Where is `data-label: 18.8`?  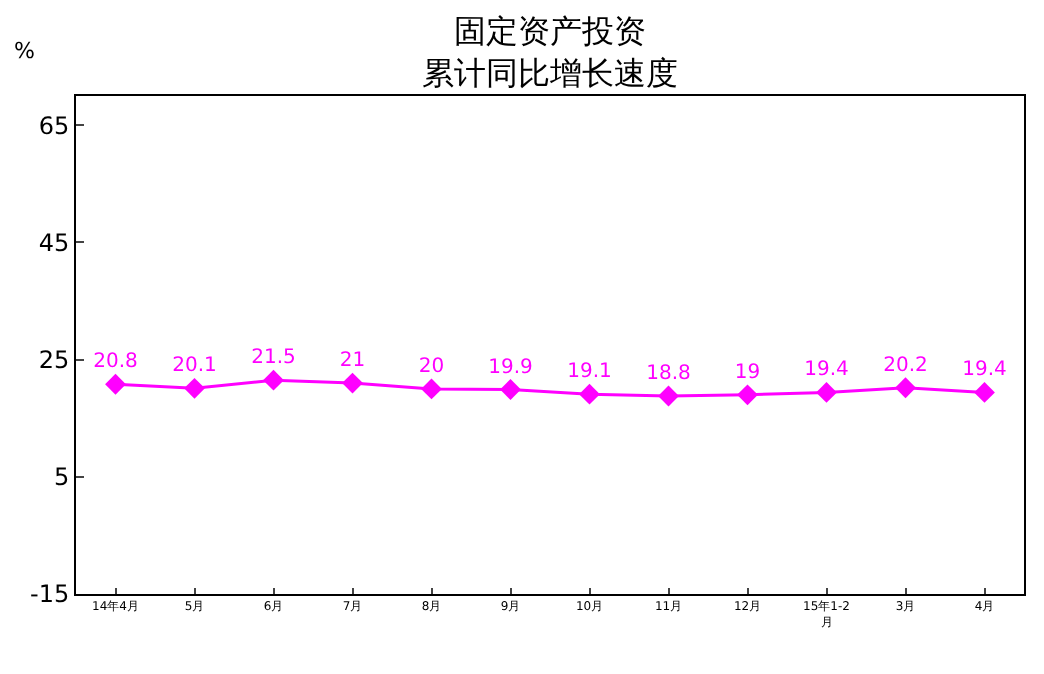
data-label: 18.8 is located at coordinates (668, 373).